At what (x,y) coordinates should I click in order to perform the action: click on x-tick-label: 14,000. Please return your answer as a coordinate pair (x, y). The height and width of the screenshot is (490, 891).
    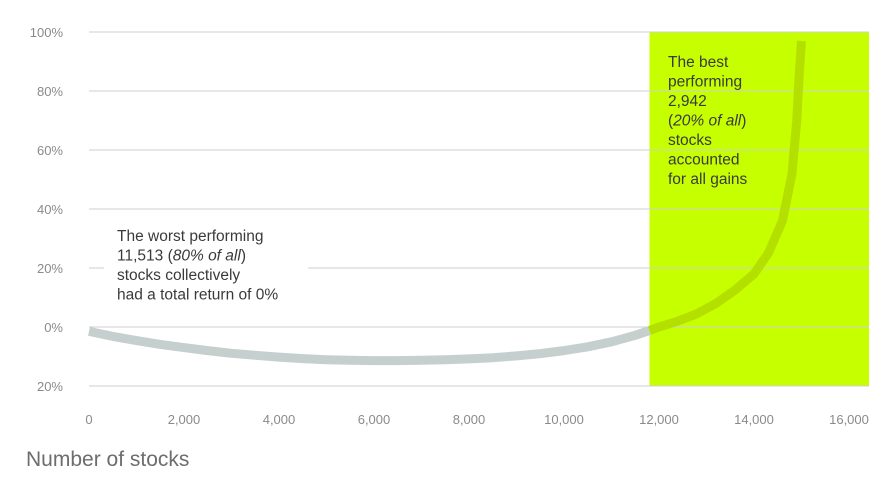
    Looking at the image, I should click on (754, 419).